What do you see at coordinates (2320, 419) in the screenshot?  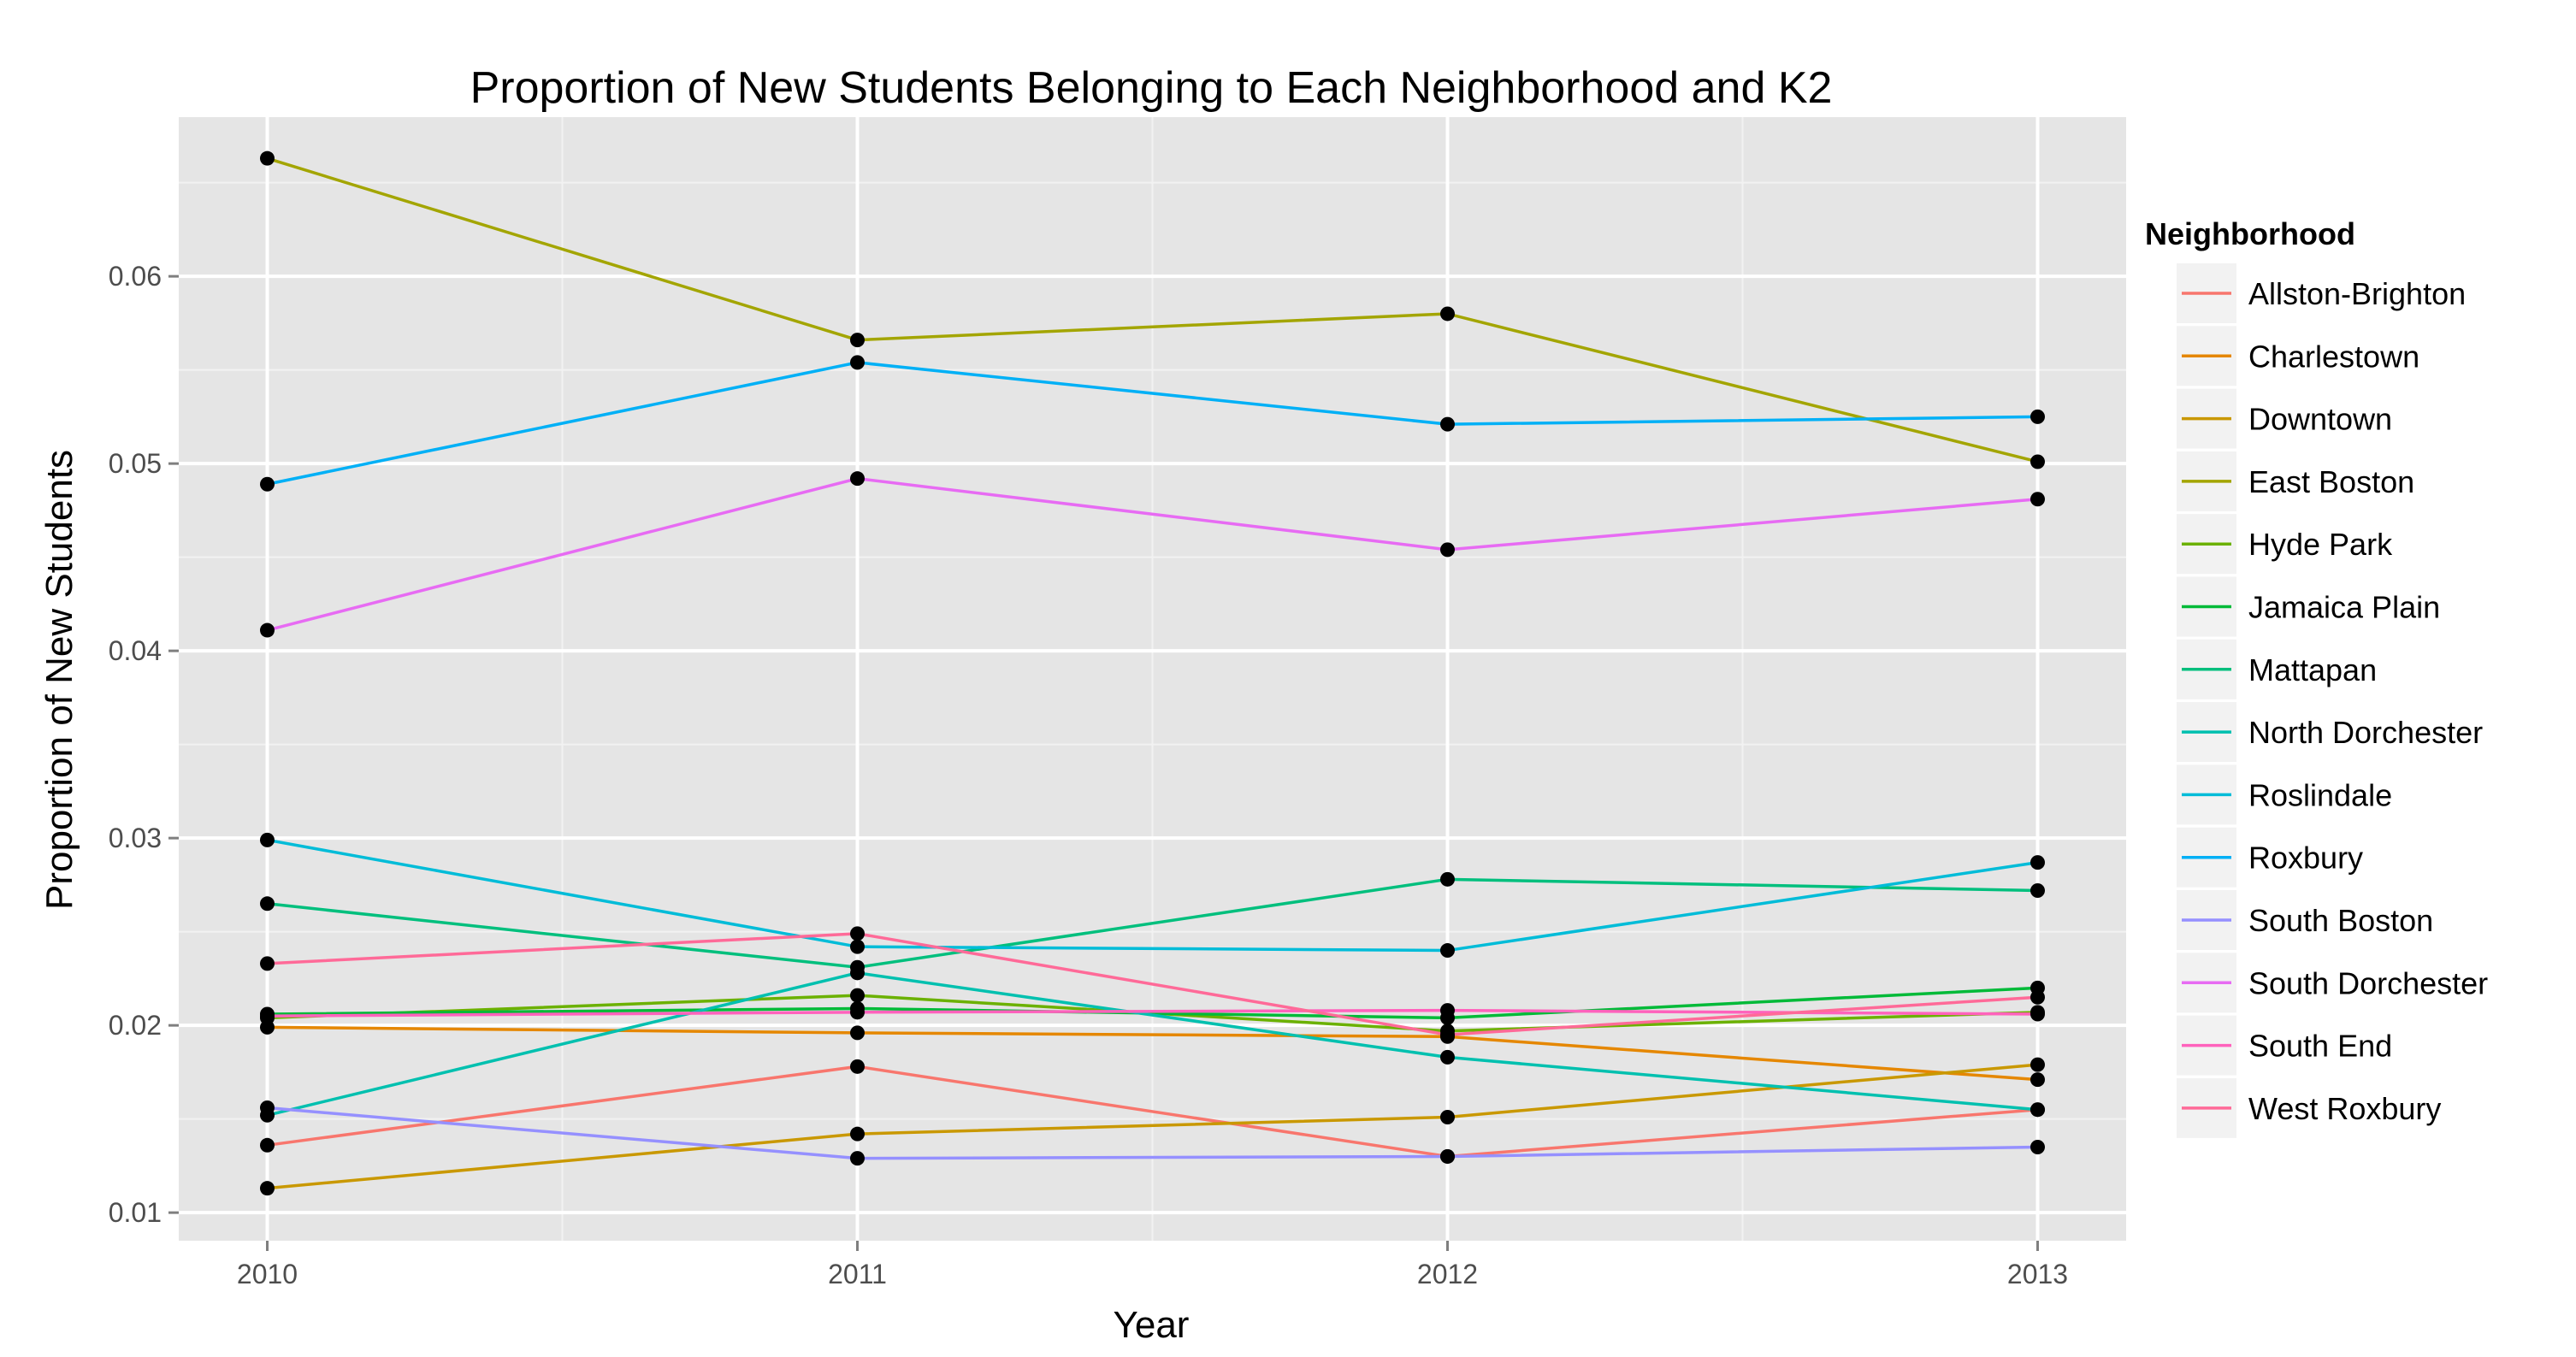 I see `legend-label-downtown: Downtown` at bounding box center [2320, 419].